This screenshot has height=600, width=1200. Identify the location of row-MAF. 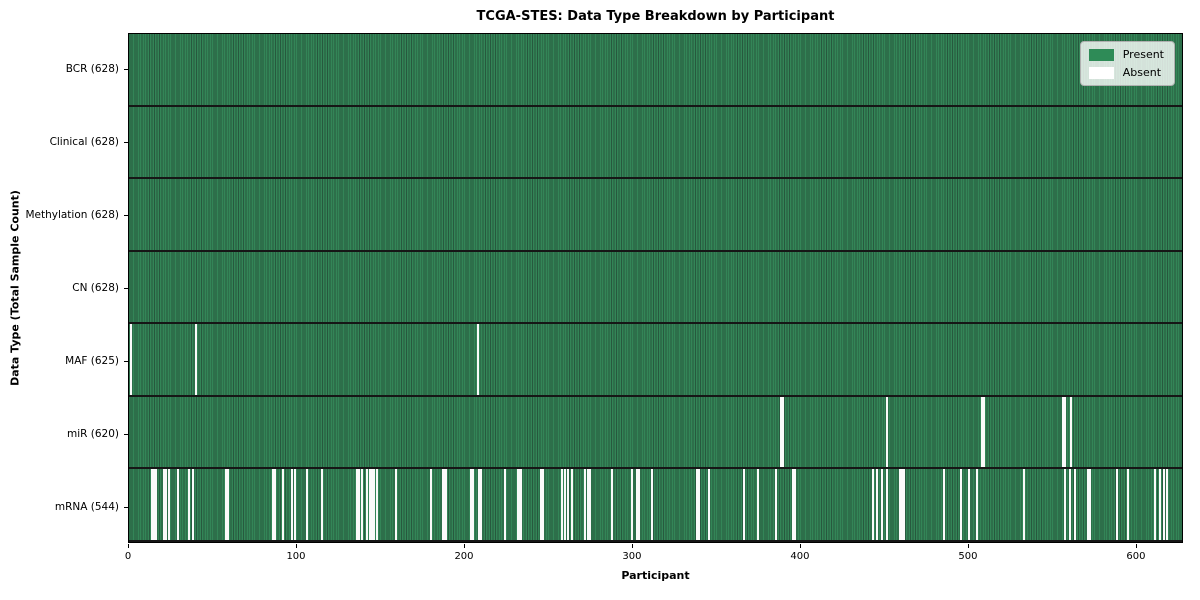
(655, 360).